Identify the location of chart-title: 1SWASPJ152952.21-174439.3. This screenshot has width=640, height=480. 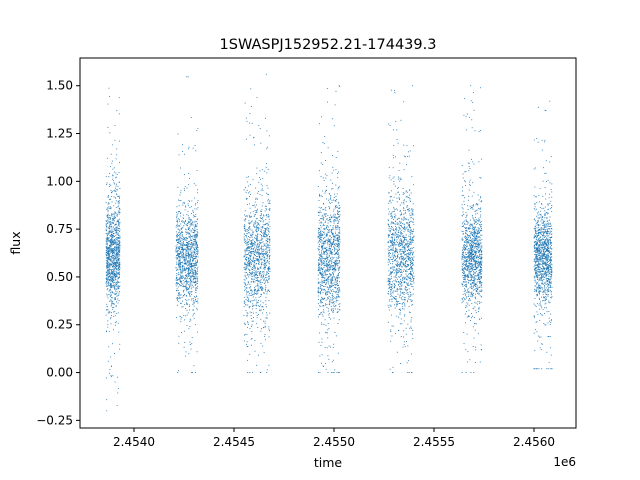
(328, 45).